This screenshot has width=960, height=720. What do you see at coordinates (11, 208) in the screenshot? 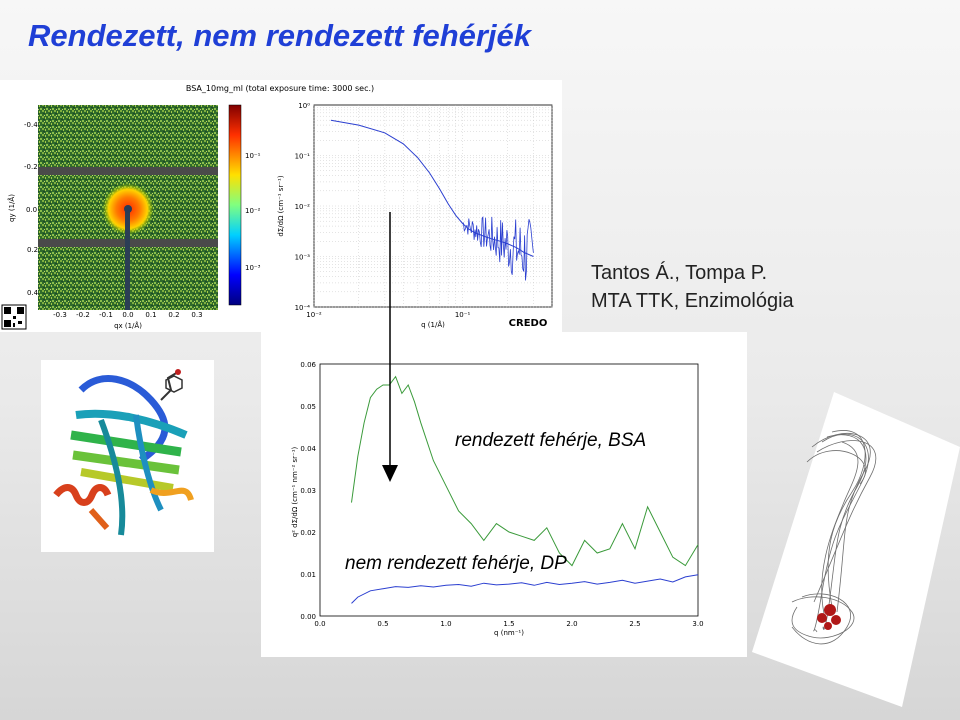
I see `detector-y-label: qy (1/Å)` at bounding box center [11, 208].